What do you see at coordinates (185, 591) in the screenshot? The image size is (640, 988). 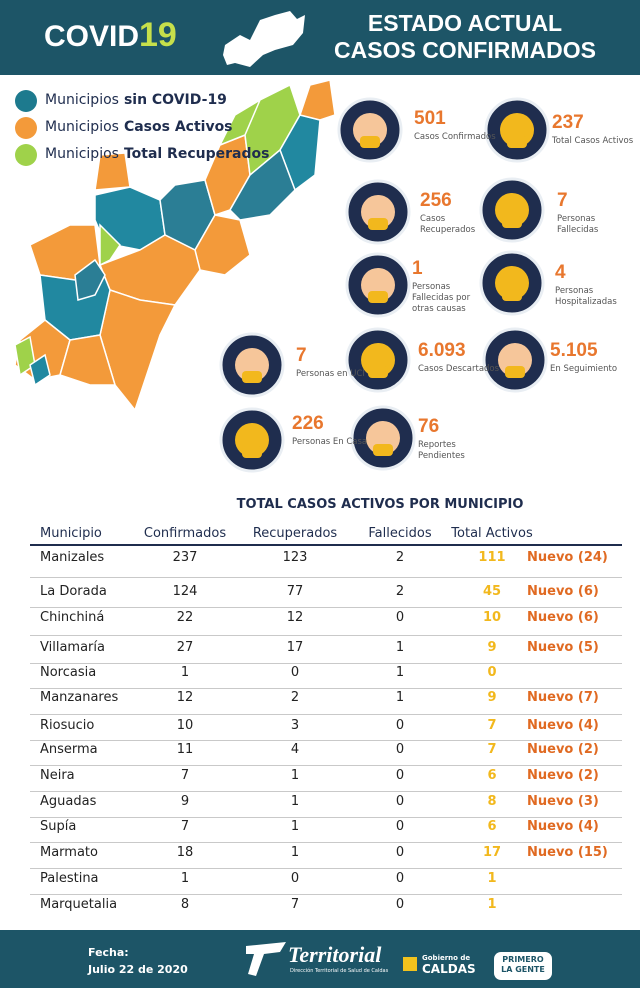 I see `cell: 124` at bounding box center [185, 591].